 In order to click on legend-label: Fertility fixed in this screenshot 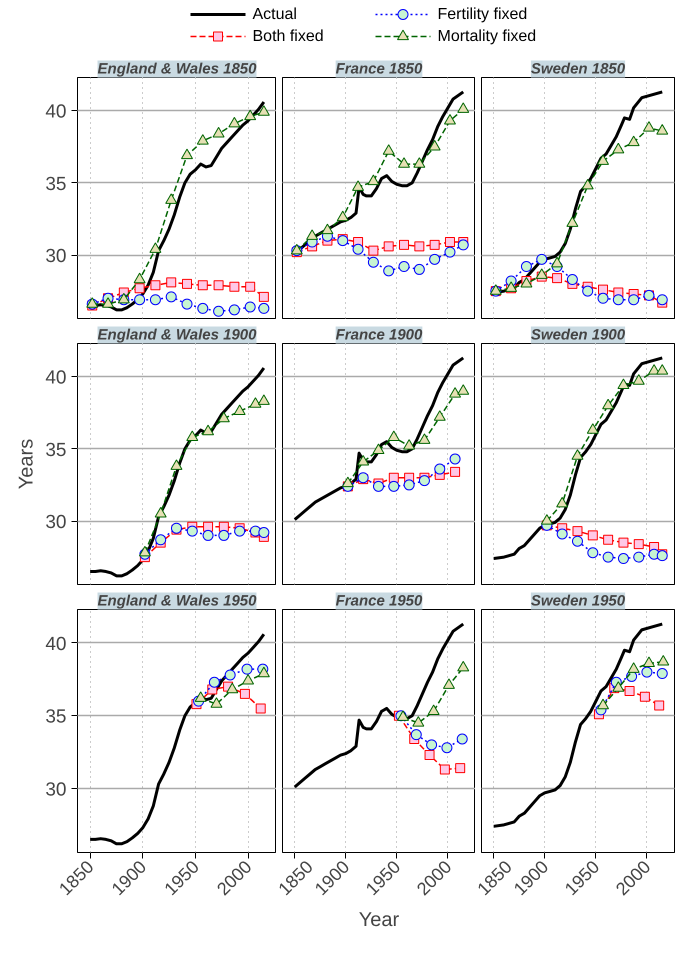, I will do `click(483, 14)`.